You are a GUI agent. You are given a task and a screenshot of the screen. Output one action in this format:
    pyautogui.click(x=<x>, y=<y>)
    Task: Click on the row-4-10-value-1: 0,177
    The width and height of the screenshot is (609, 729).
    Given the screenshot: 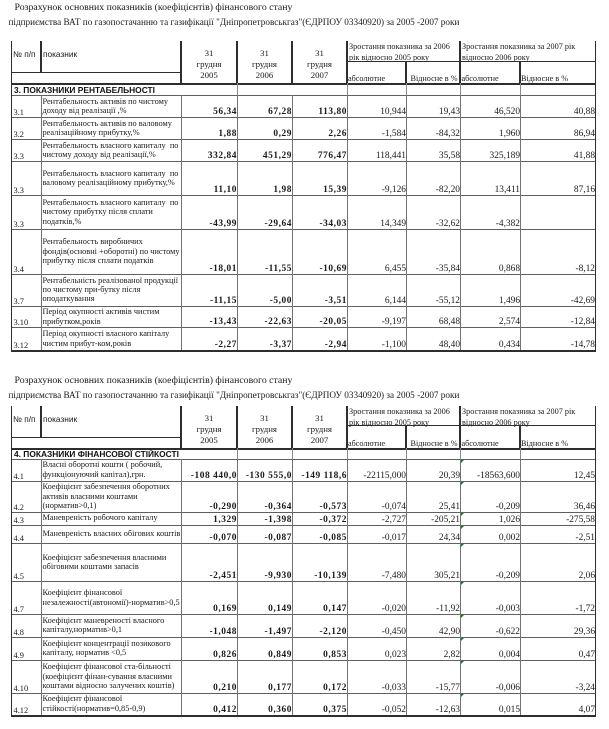 What is the action you would take?
    pyautogui.click(x=280, y=687)
    